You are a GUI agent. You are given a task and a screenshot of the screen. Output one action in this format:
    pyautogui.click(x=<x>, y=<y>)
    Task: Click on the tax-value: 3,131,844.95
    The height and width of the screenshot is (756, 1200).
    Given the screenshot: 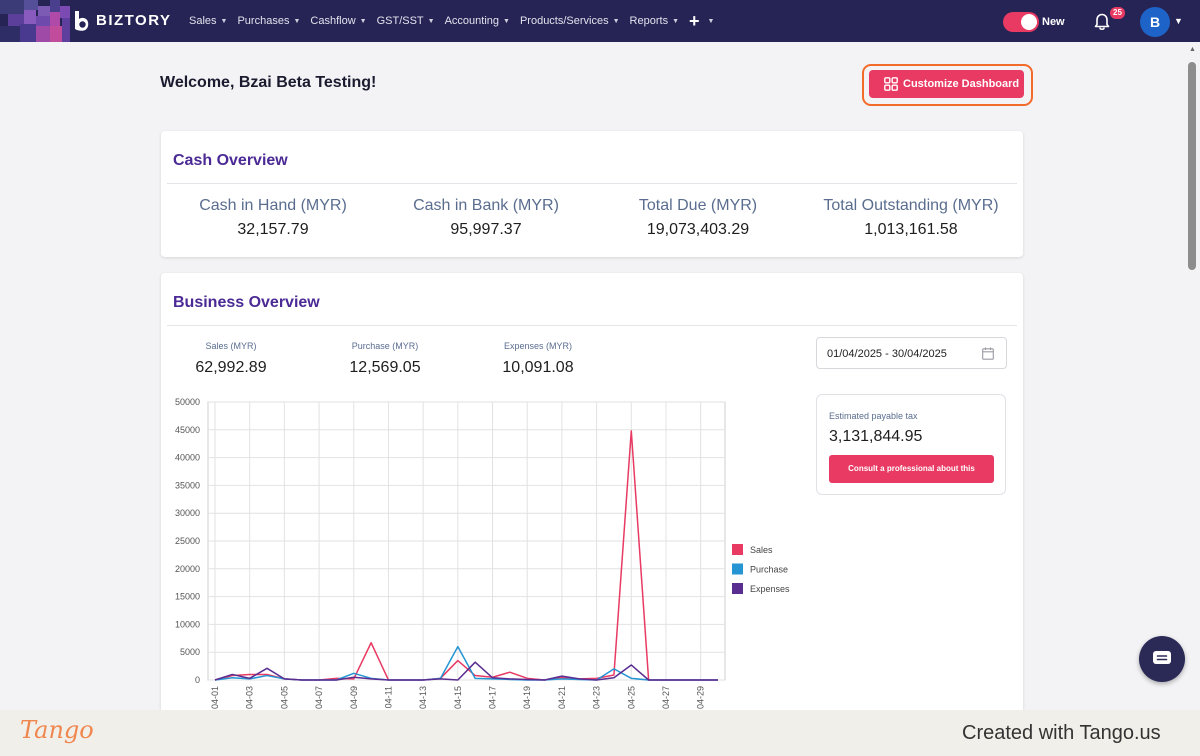 What is the action you would take?
    pyautogui.click(x=876, y=436)
    